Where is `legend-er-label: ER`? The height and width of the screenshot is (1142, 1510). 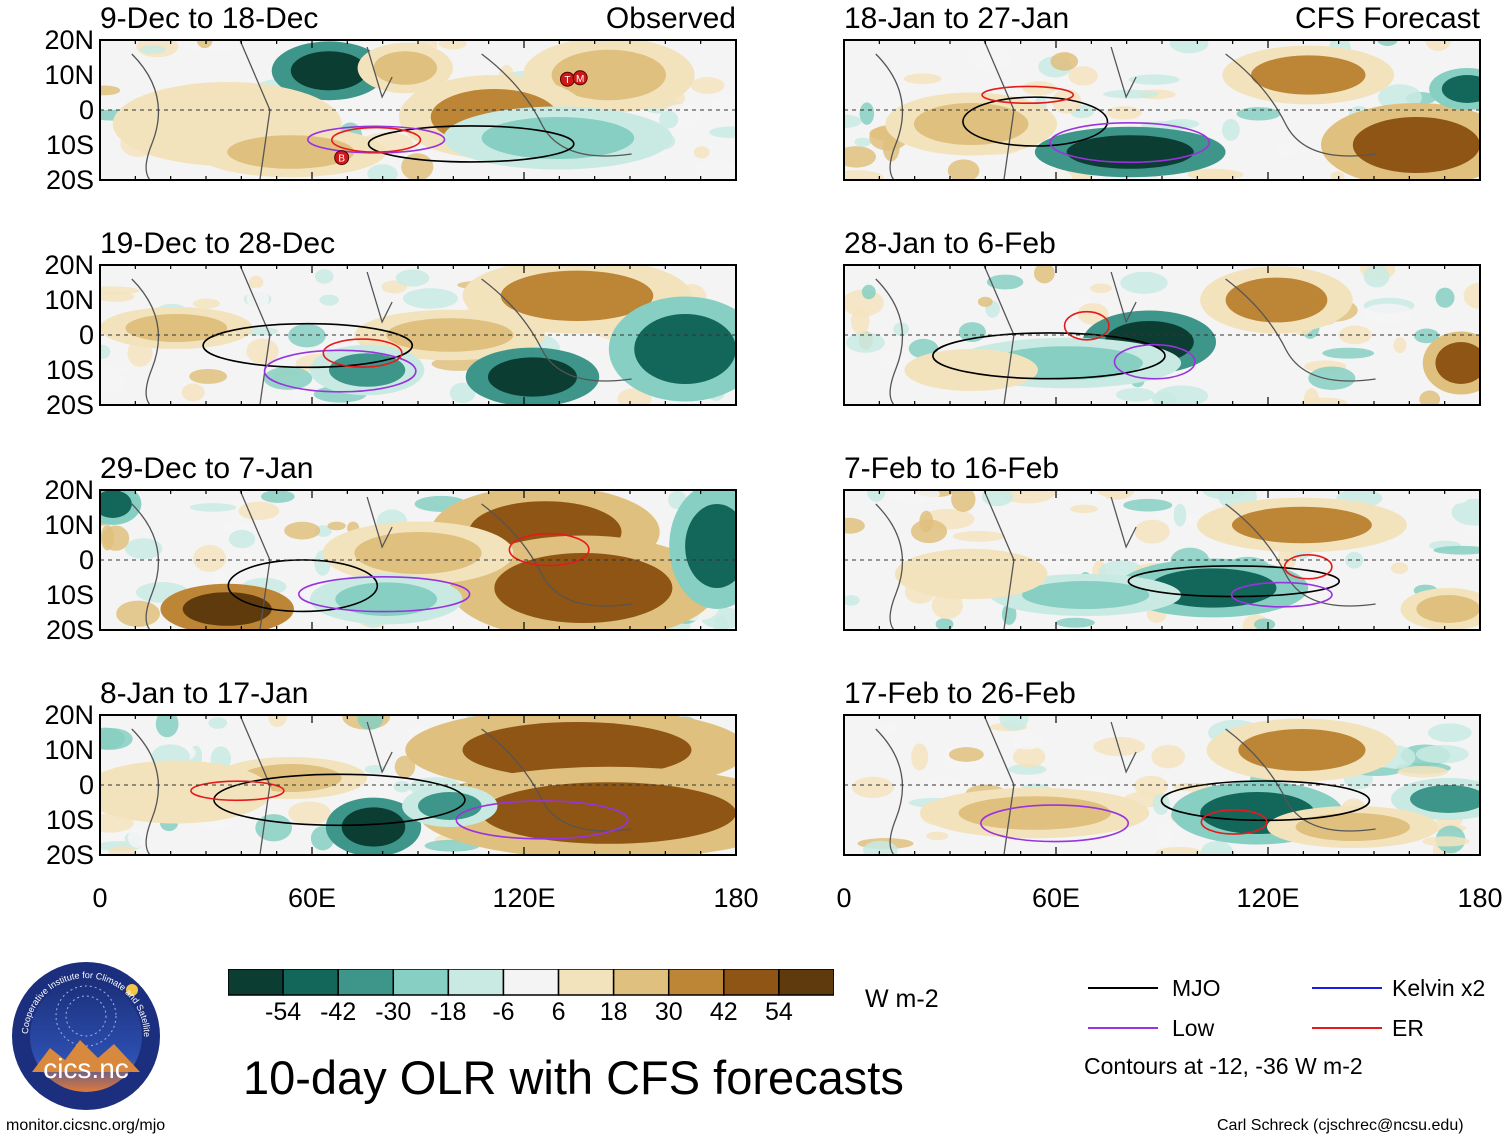
legend-er-label: ER is located at coordinates (1408, 1028).